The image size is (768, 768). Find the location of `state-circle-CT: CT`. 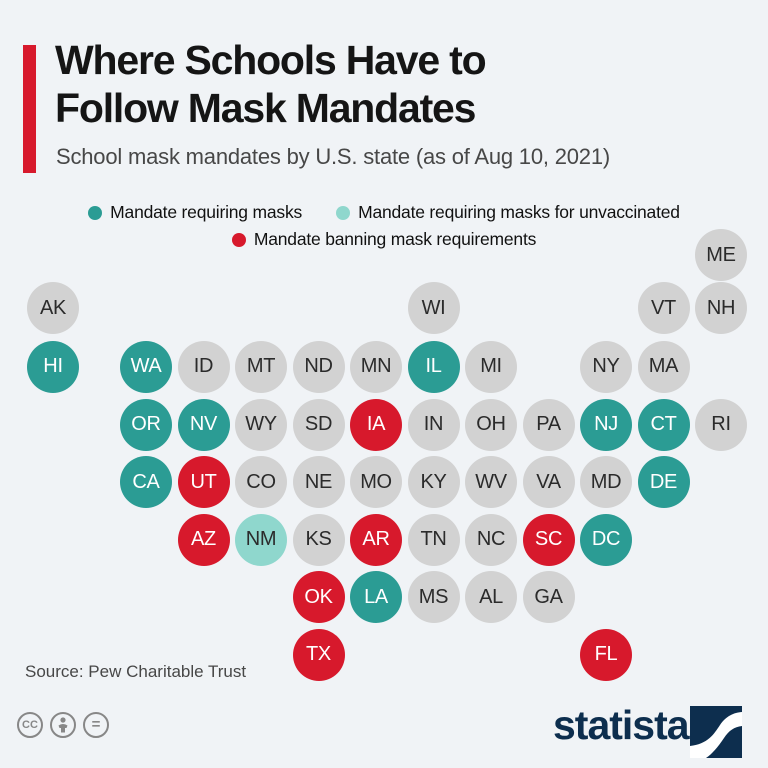

state-circle-CT: CT is located at coordinates (663, 424).